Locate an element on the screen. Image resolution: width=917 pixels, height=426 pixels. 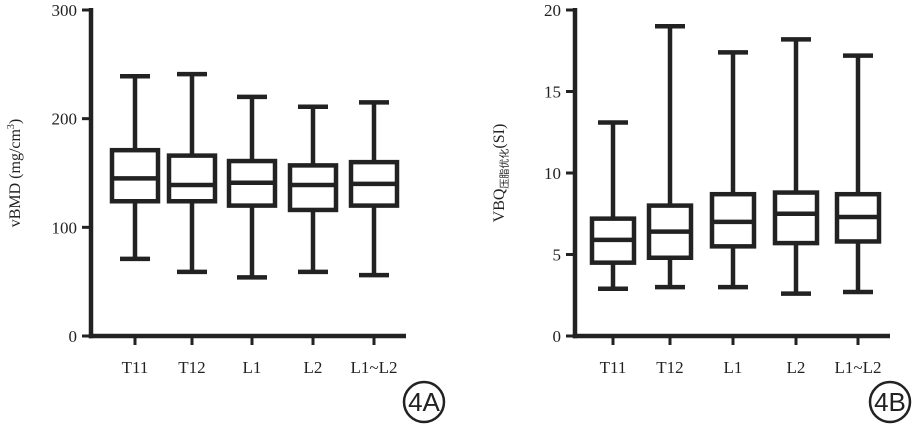
panel-badge-label: 4A is located at coordinates (424, 402).